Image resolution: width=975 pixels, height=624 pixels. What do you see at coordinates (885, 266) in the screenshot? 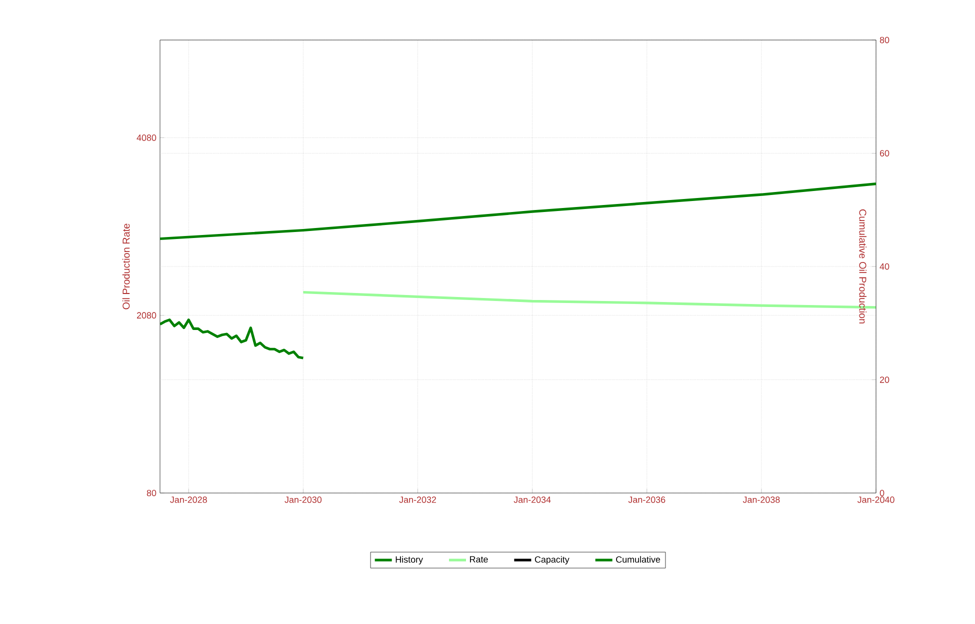
I see `y2-tick-label: 40` at bounding box center [885, 266].